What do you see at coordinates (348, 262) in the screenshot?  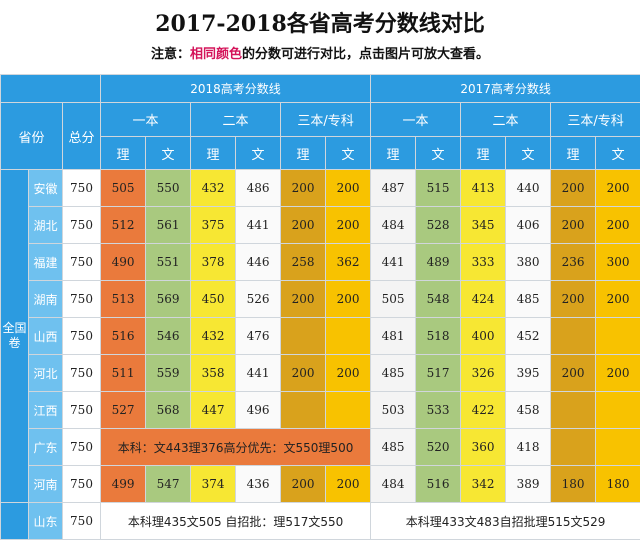 I see `score: 362` at bounding box center [348, 262].